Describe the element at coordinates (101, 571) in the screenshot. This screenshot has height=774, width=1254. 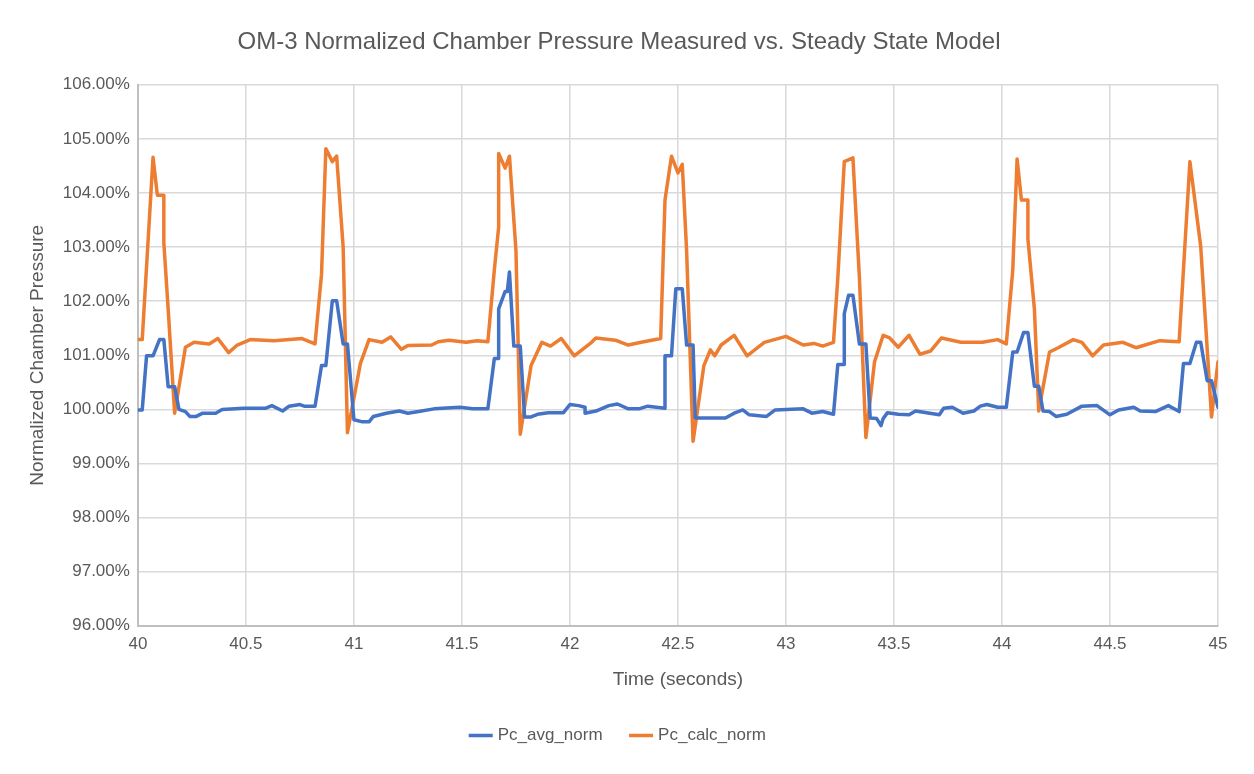
I see `y-tick-label: 97.00%` at that location.